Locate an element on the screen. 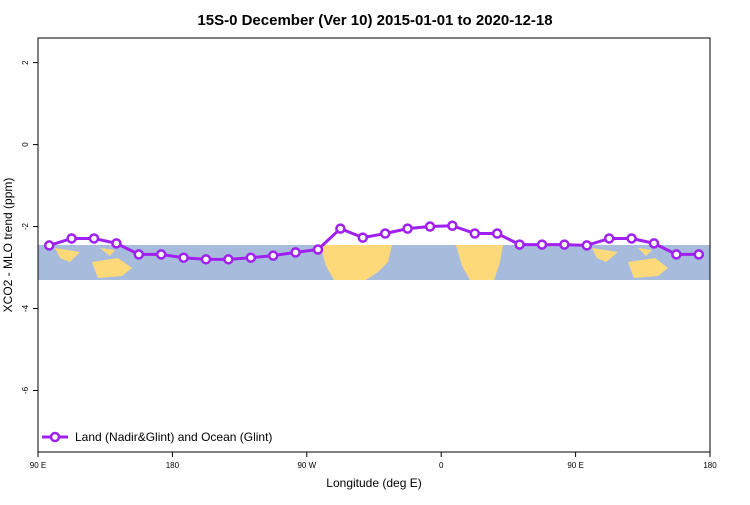  y-tick-label: -2 is located at coordinates (25, 226).